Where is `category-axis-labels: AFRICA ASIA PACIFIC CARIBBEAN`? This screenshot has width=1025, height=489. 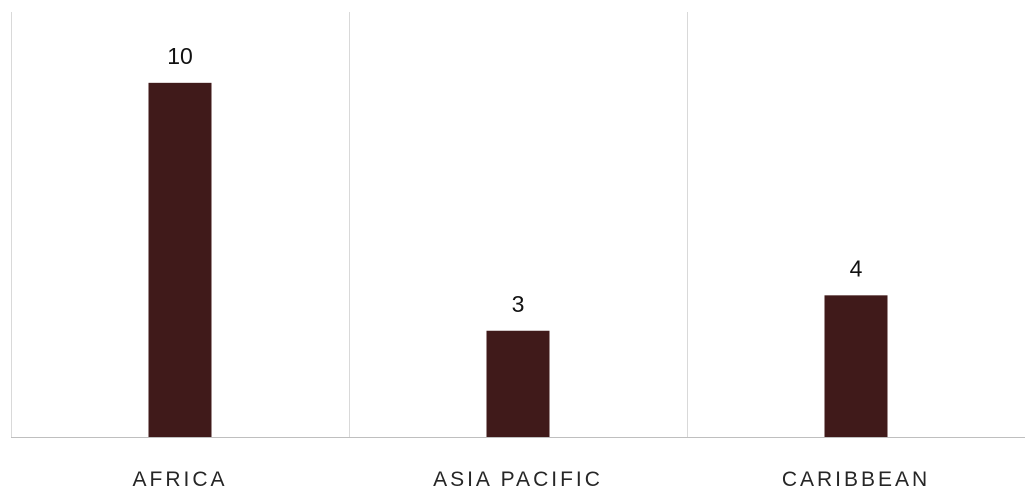 category-axis-labels: AFRICA ASIA PACIFIC CARIBBEAN is located at coordinates (531, 478).